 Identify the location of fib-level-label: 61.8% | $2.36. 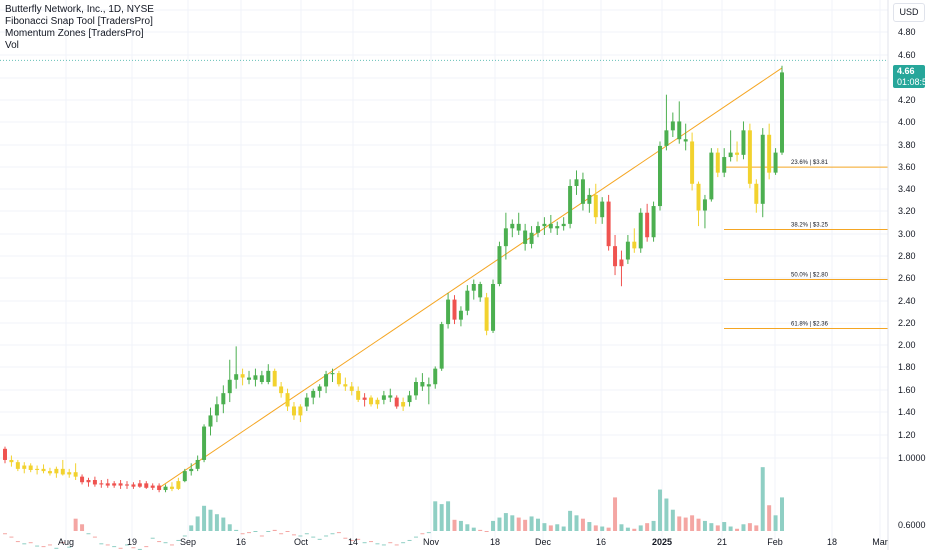
(810, 325).